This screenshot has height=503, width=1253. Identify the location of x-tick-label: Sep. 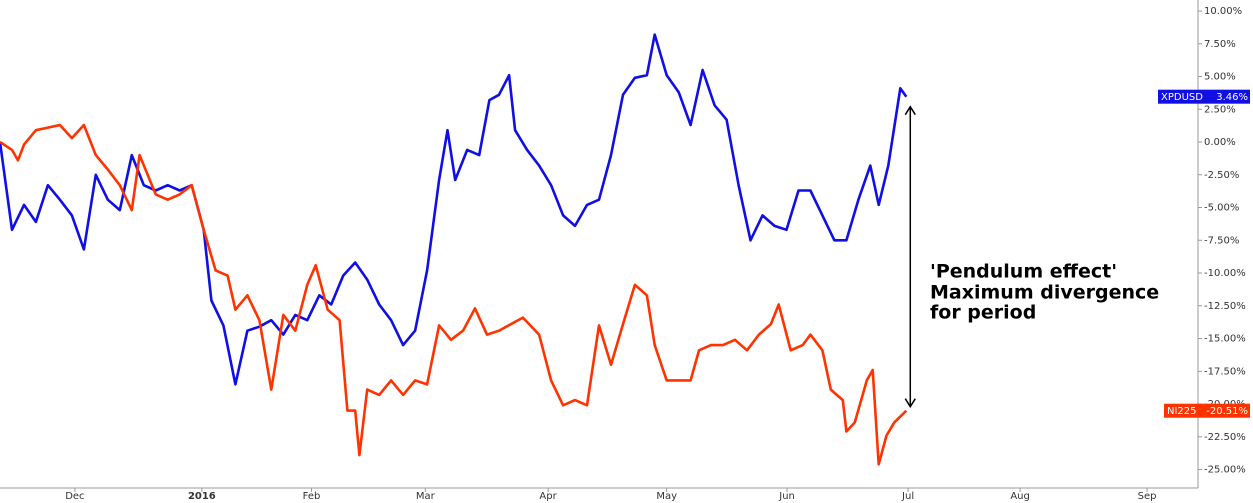
(1147, 496).